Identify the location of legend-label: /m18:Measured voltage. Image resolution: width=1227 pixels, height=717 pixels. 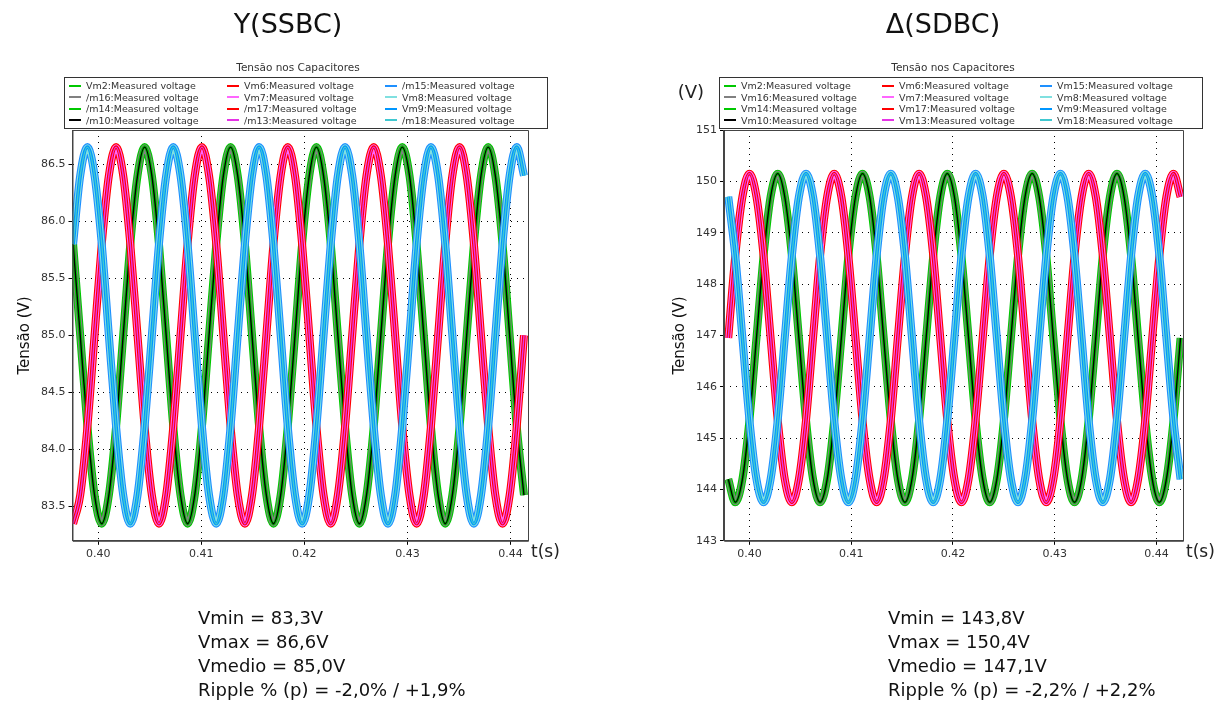
(458, 120).